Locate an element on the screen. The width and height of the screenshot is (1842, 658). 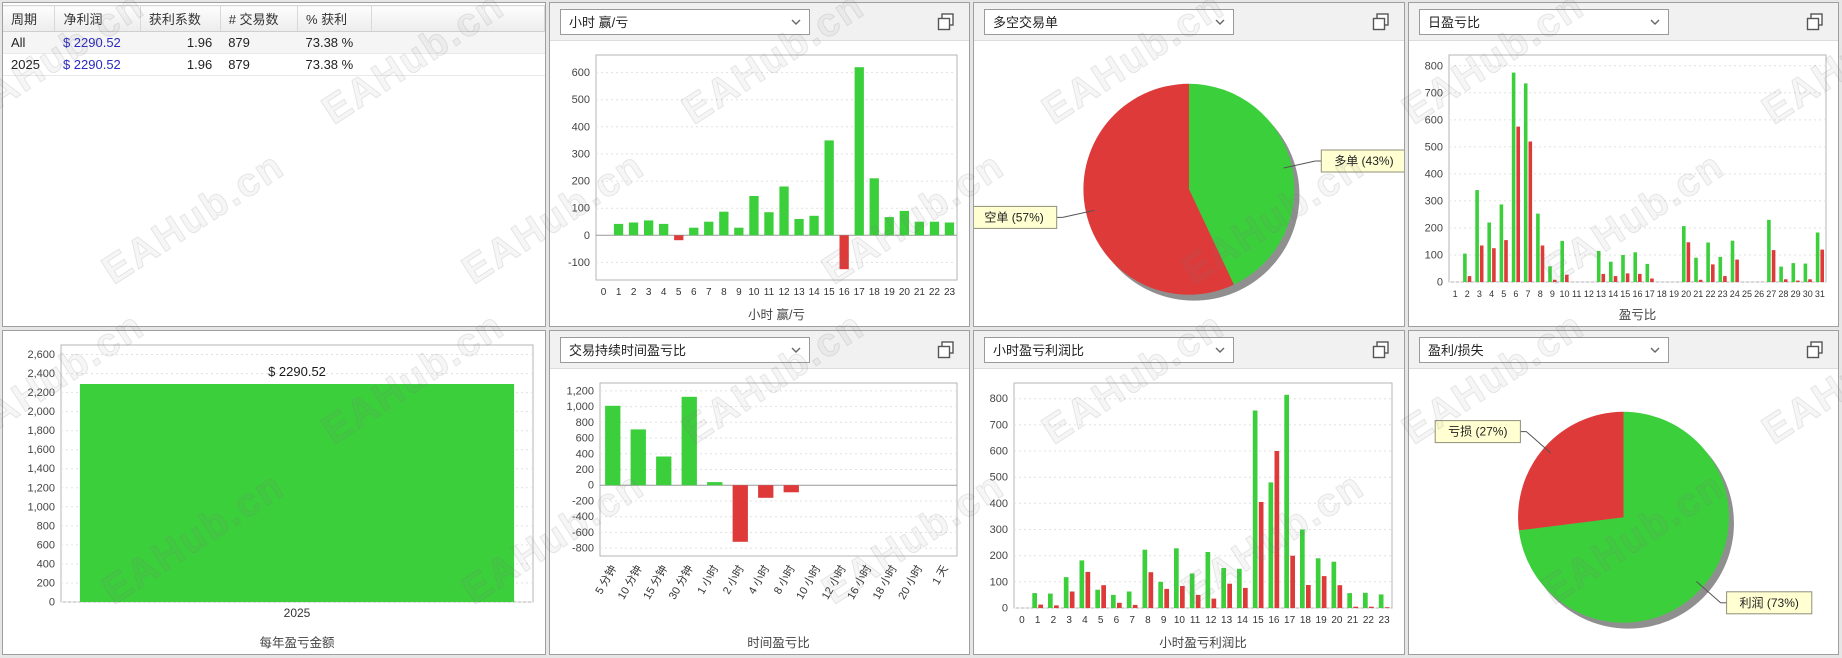
svg-text: 30 分钟 is located at coordinates (680, 582).